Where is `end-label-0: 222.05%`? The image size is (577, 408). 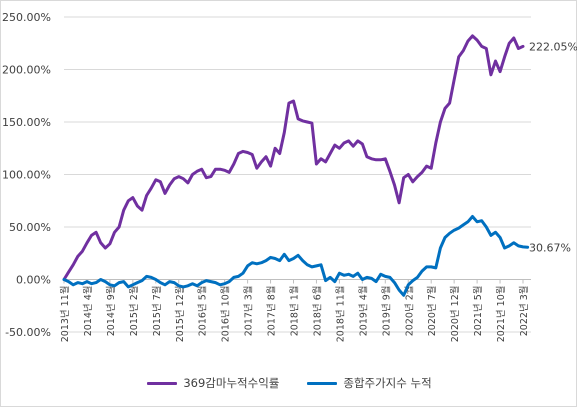
end-label-0: 222.05% is located at coordinates (553, 46).